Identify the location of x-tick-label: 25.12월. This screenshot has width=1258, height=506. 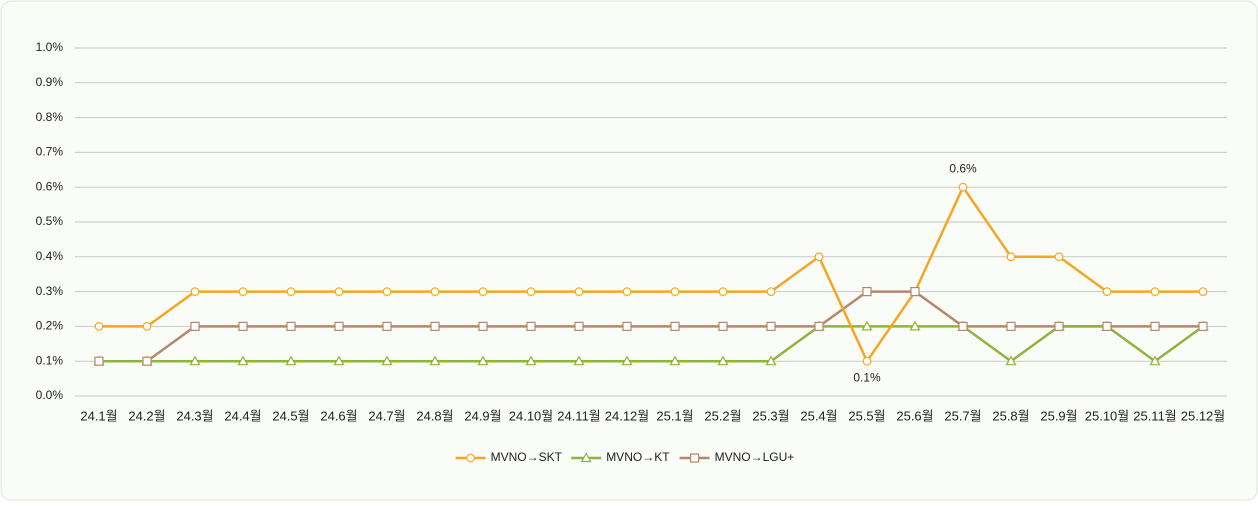
(1203, 415).